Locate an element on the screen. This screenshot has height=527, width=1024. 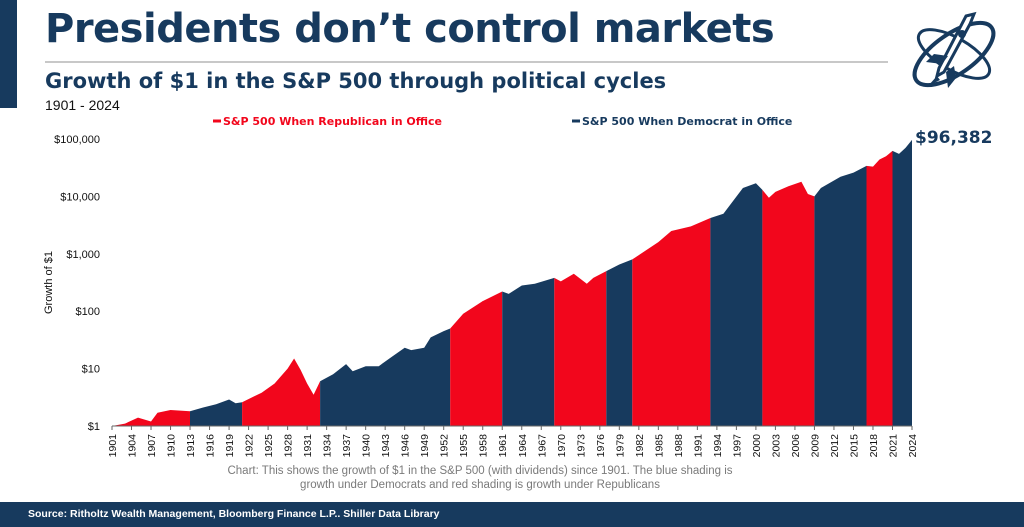
x-tick-label: 2003 is located at coordinates (776, 446).